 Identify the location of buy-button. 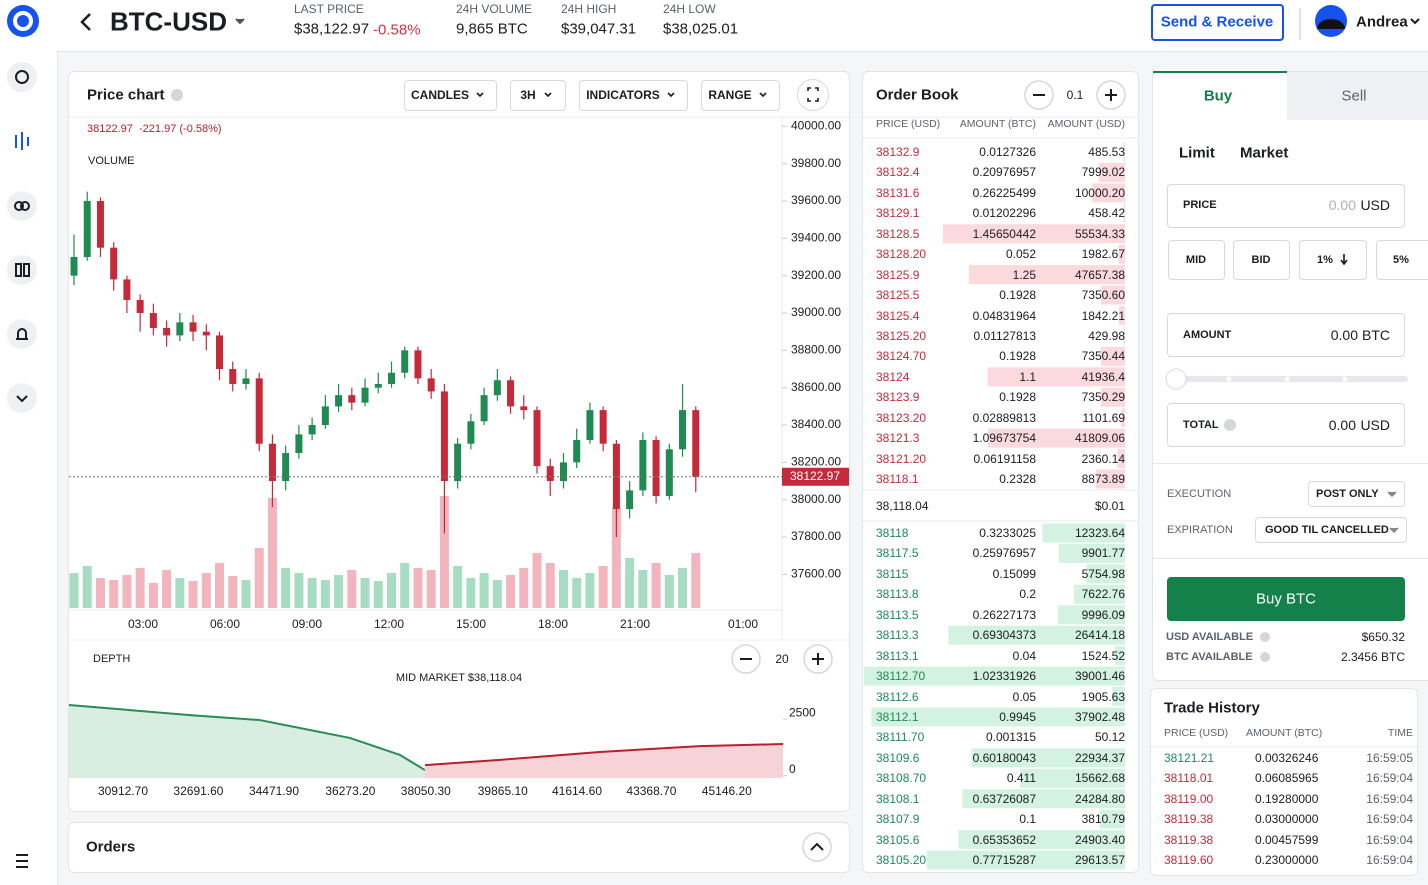
(1286, 599).